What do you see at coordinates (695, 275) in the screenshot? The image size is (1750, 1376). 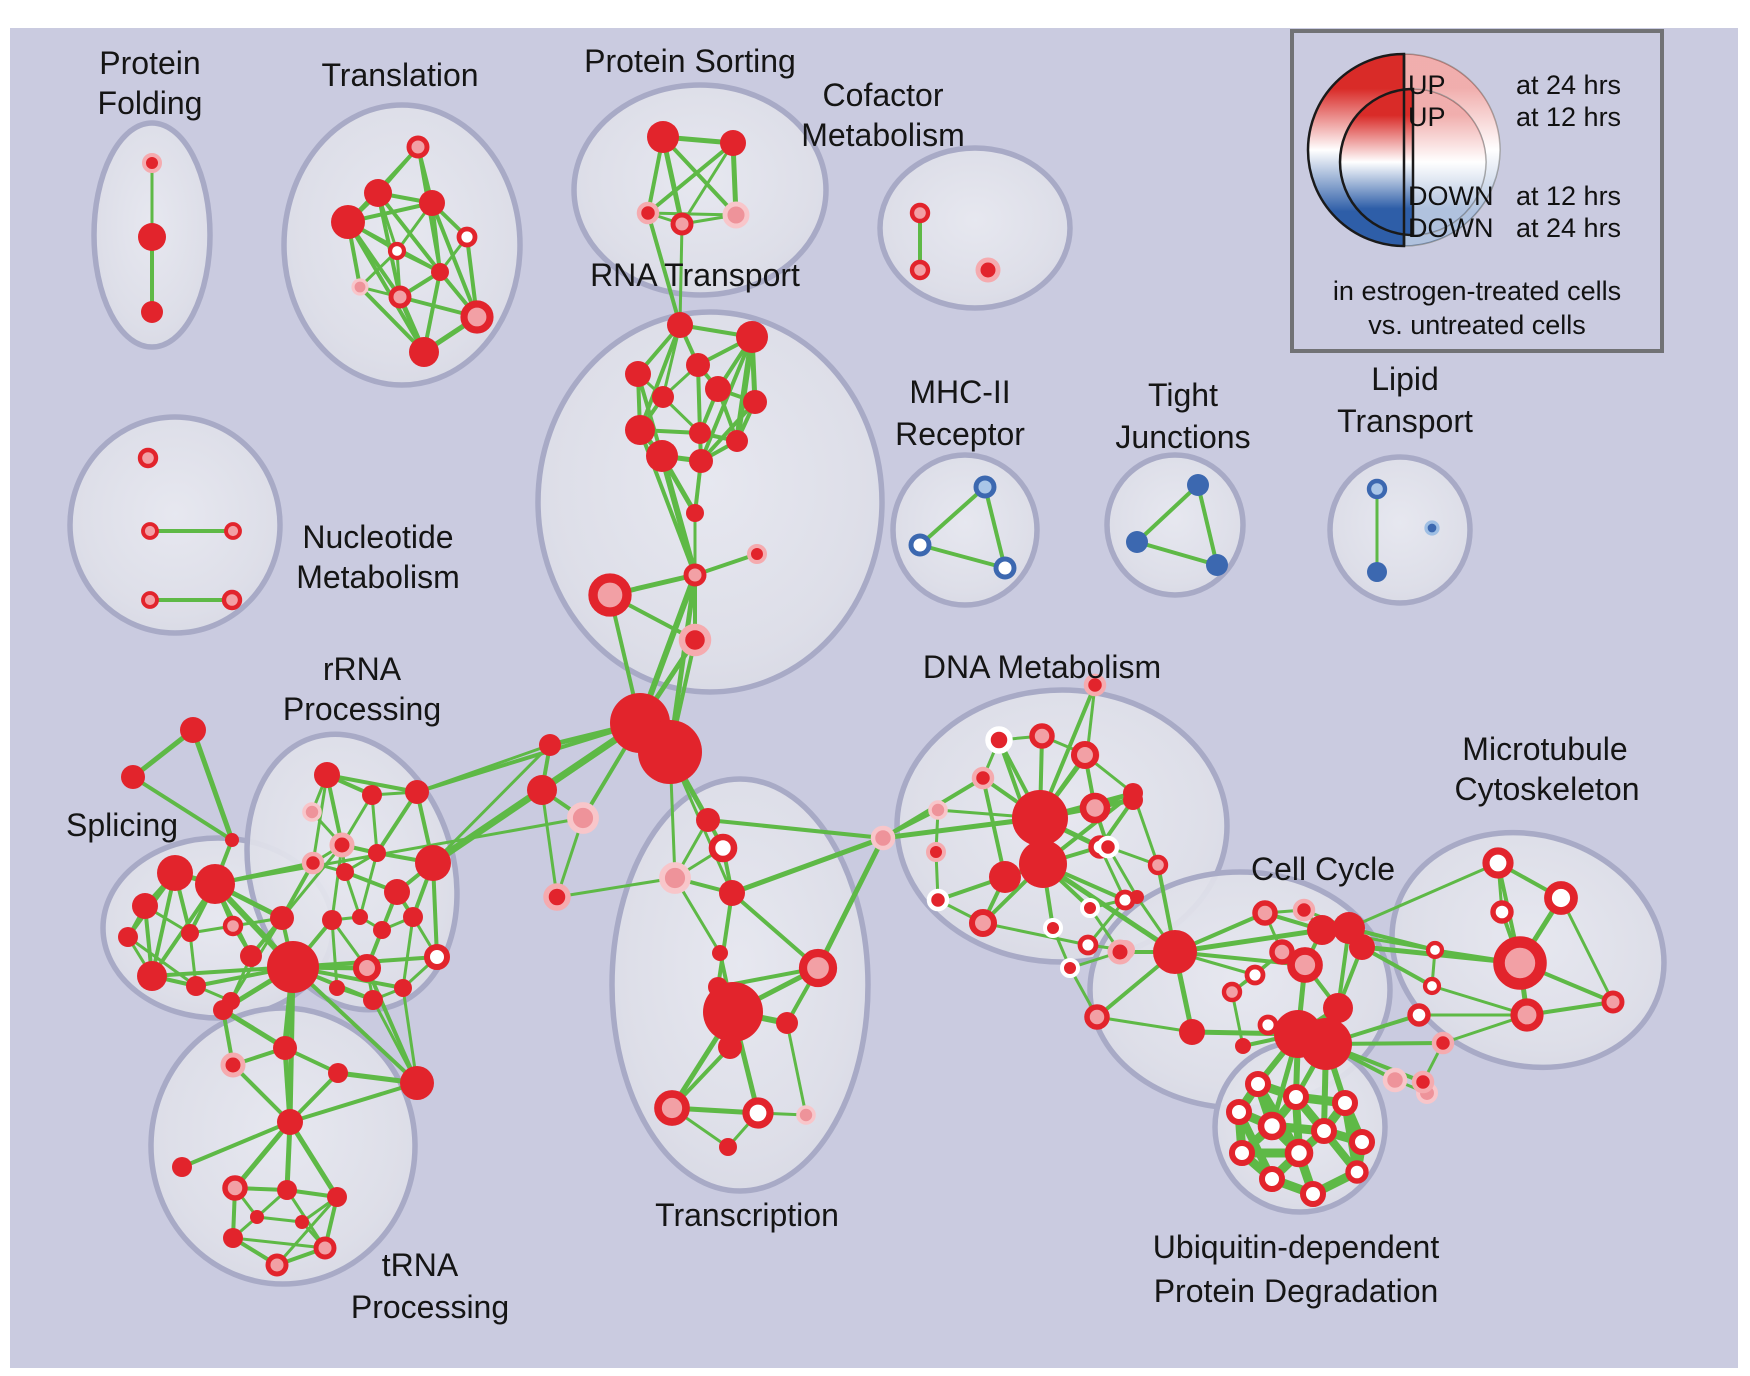 I see `cluster-label-rna-transport: RNA Transport` at bounding box center [695, 275].